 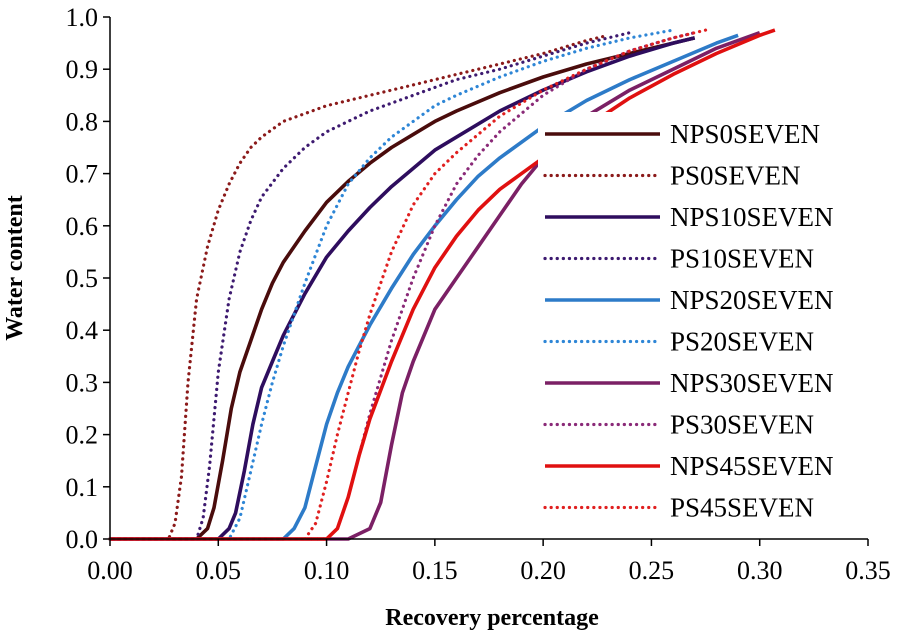 I want to click on legend-label-nps0seven: NPS0SEVEN, so click(x=745, y=134).